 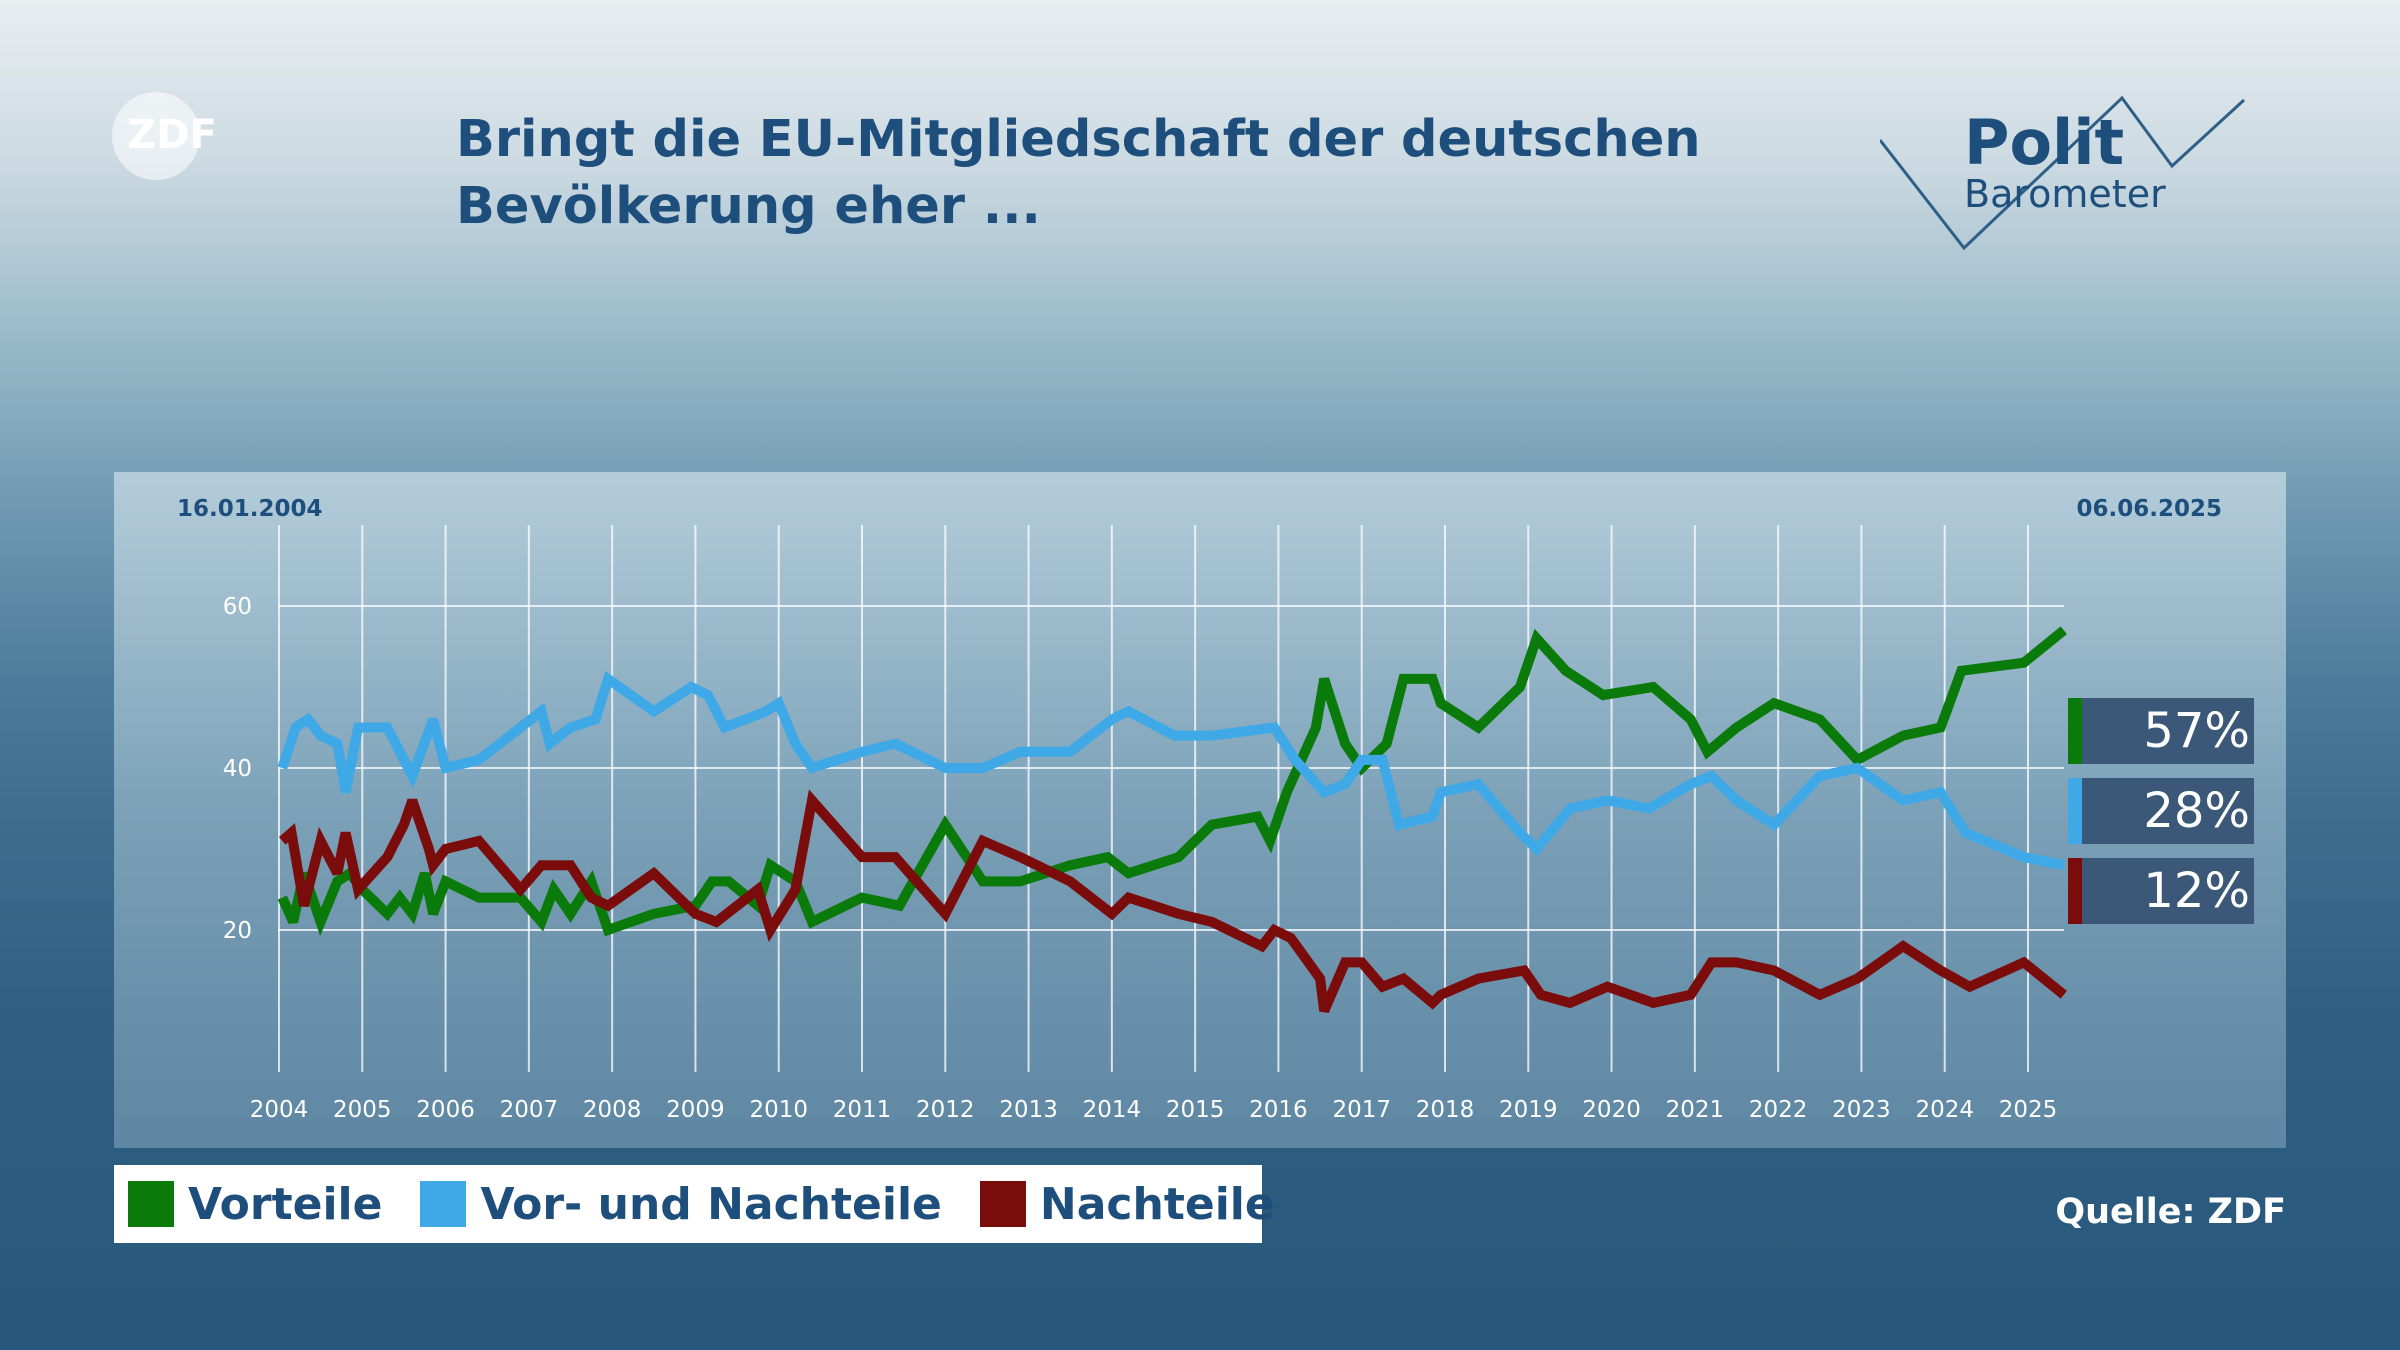 What do you see at coordinates (2196, 731) in the screenshot?
I see `value-badge-text: 57%` at bounding box center [2196, 731].